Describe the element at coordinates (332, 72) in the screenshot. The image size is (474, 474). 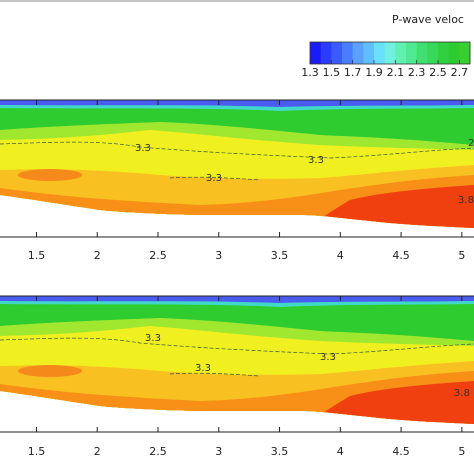
I see `colorbar-tick-label: 1.5` at that location.